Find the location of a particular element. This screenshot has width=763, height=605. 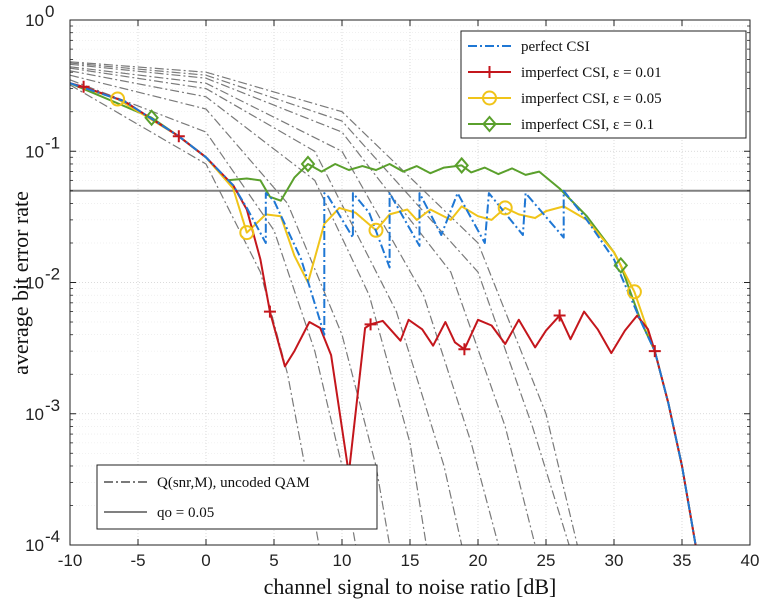

y-tick-label: 10 -1 is located at coordinates (42, 147).